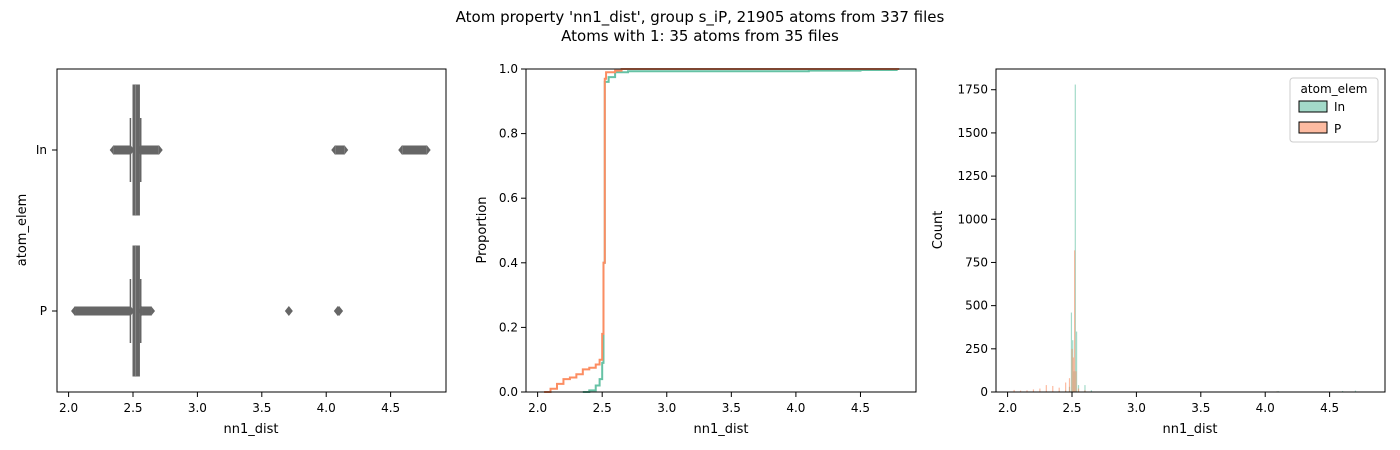  What do you see at coordinates (938, 230) in the screenshot?
I see `histogram-y-axis-label: Count` at bounding box center [938, 230].